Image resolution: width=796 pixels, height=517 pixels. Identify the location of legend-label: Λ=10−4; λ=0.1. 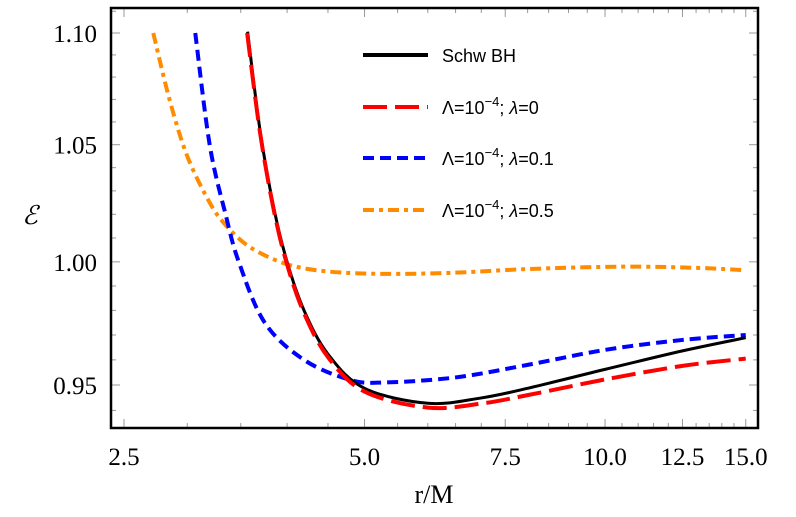
(498, 157).